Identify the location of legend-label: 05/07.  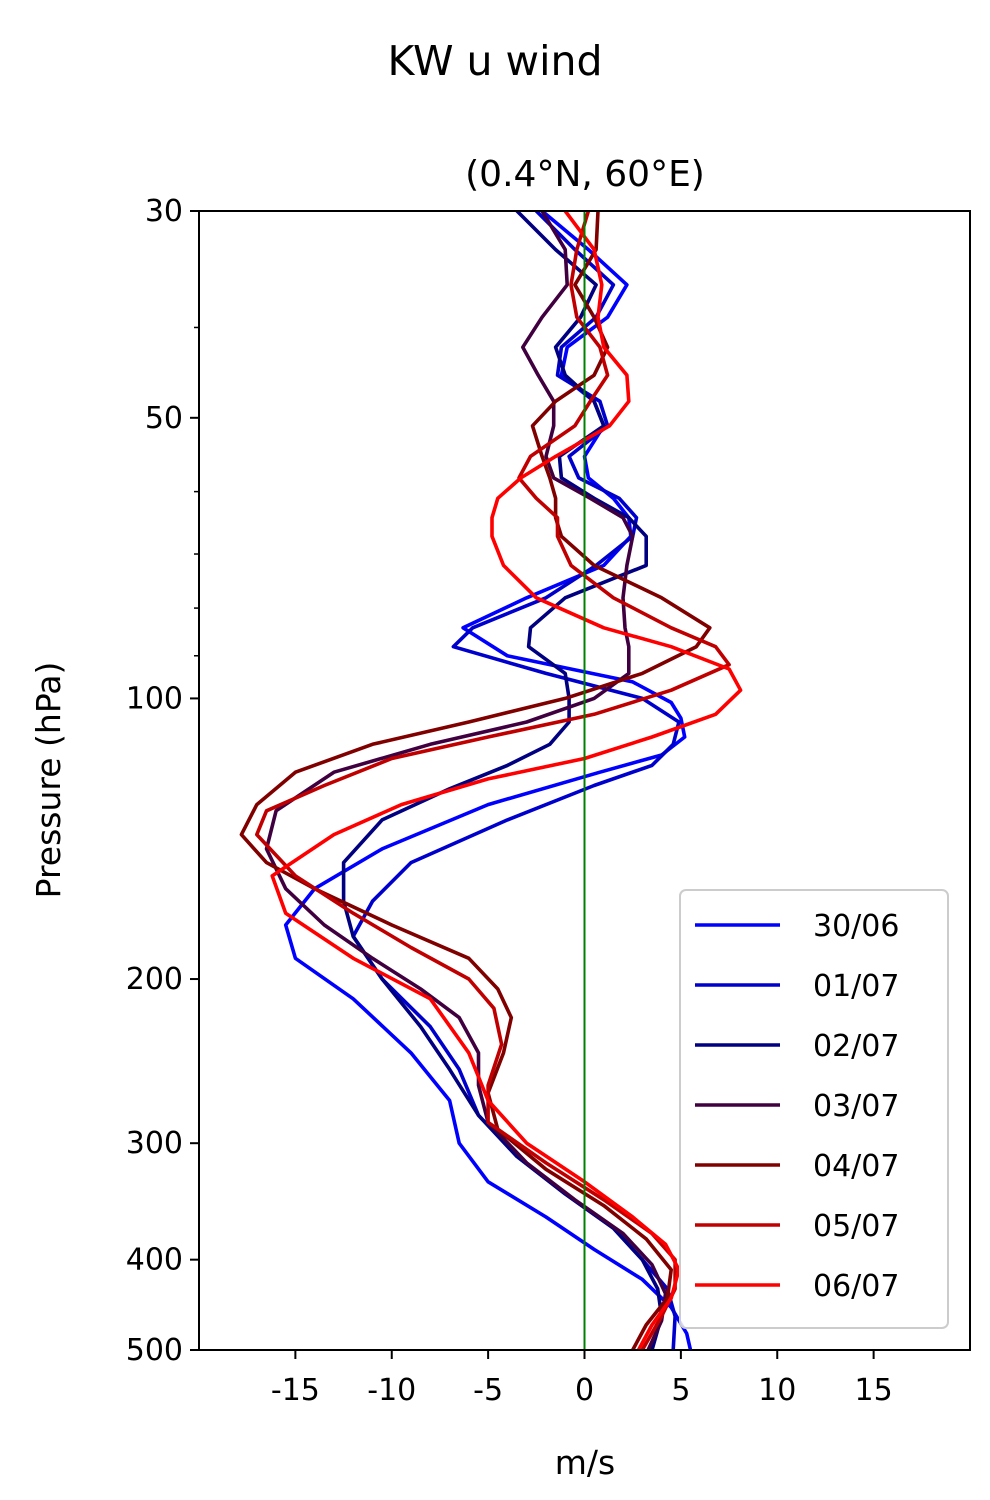
(856, 1226).